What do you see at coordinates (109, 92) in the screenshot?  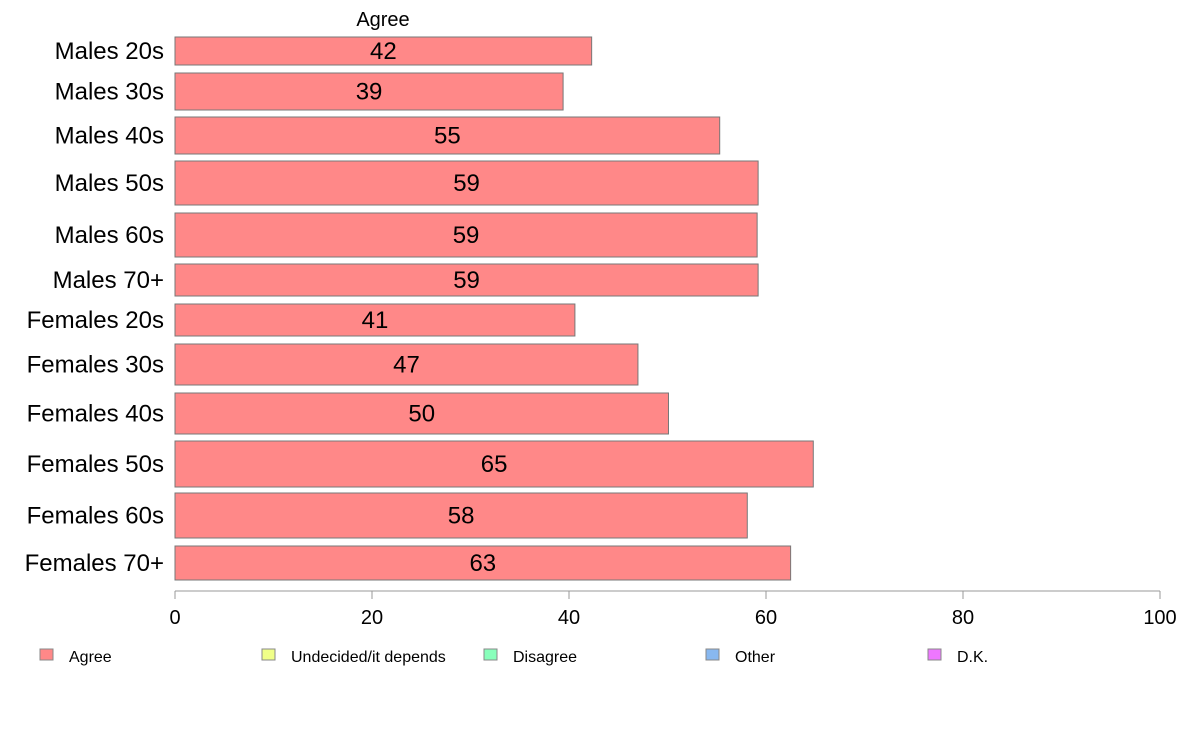 I see `category-label: Males 30s` at bounding box center [109, 92].